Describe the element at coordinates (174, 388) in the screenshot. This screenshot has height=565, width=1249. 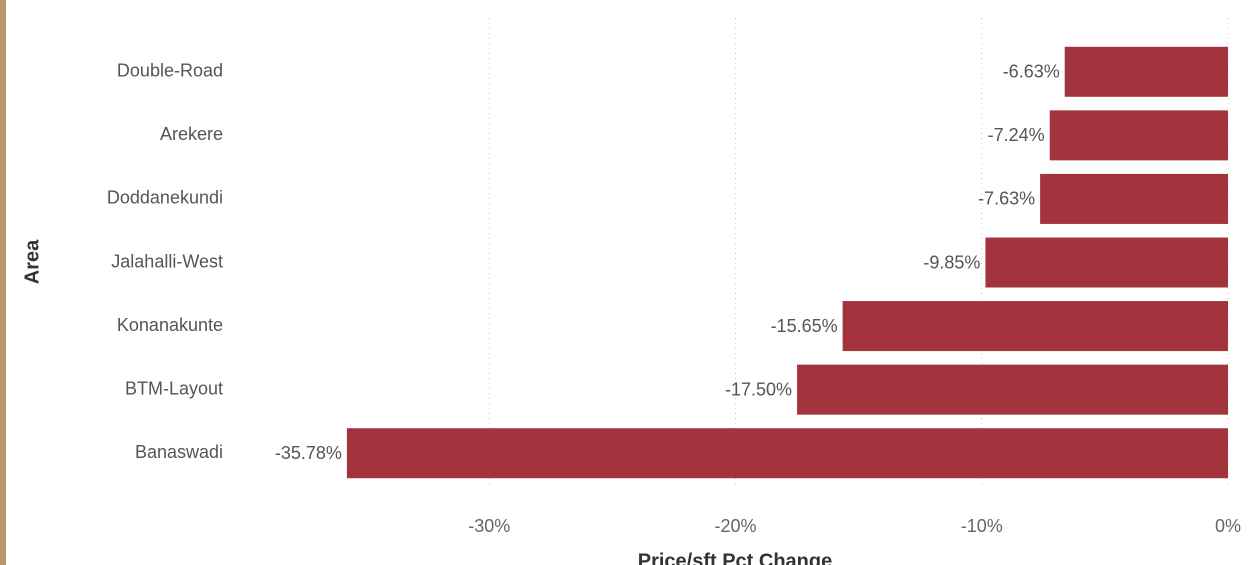
I see `y-tick-label: BTM-Layout` at that location.